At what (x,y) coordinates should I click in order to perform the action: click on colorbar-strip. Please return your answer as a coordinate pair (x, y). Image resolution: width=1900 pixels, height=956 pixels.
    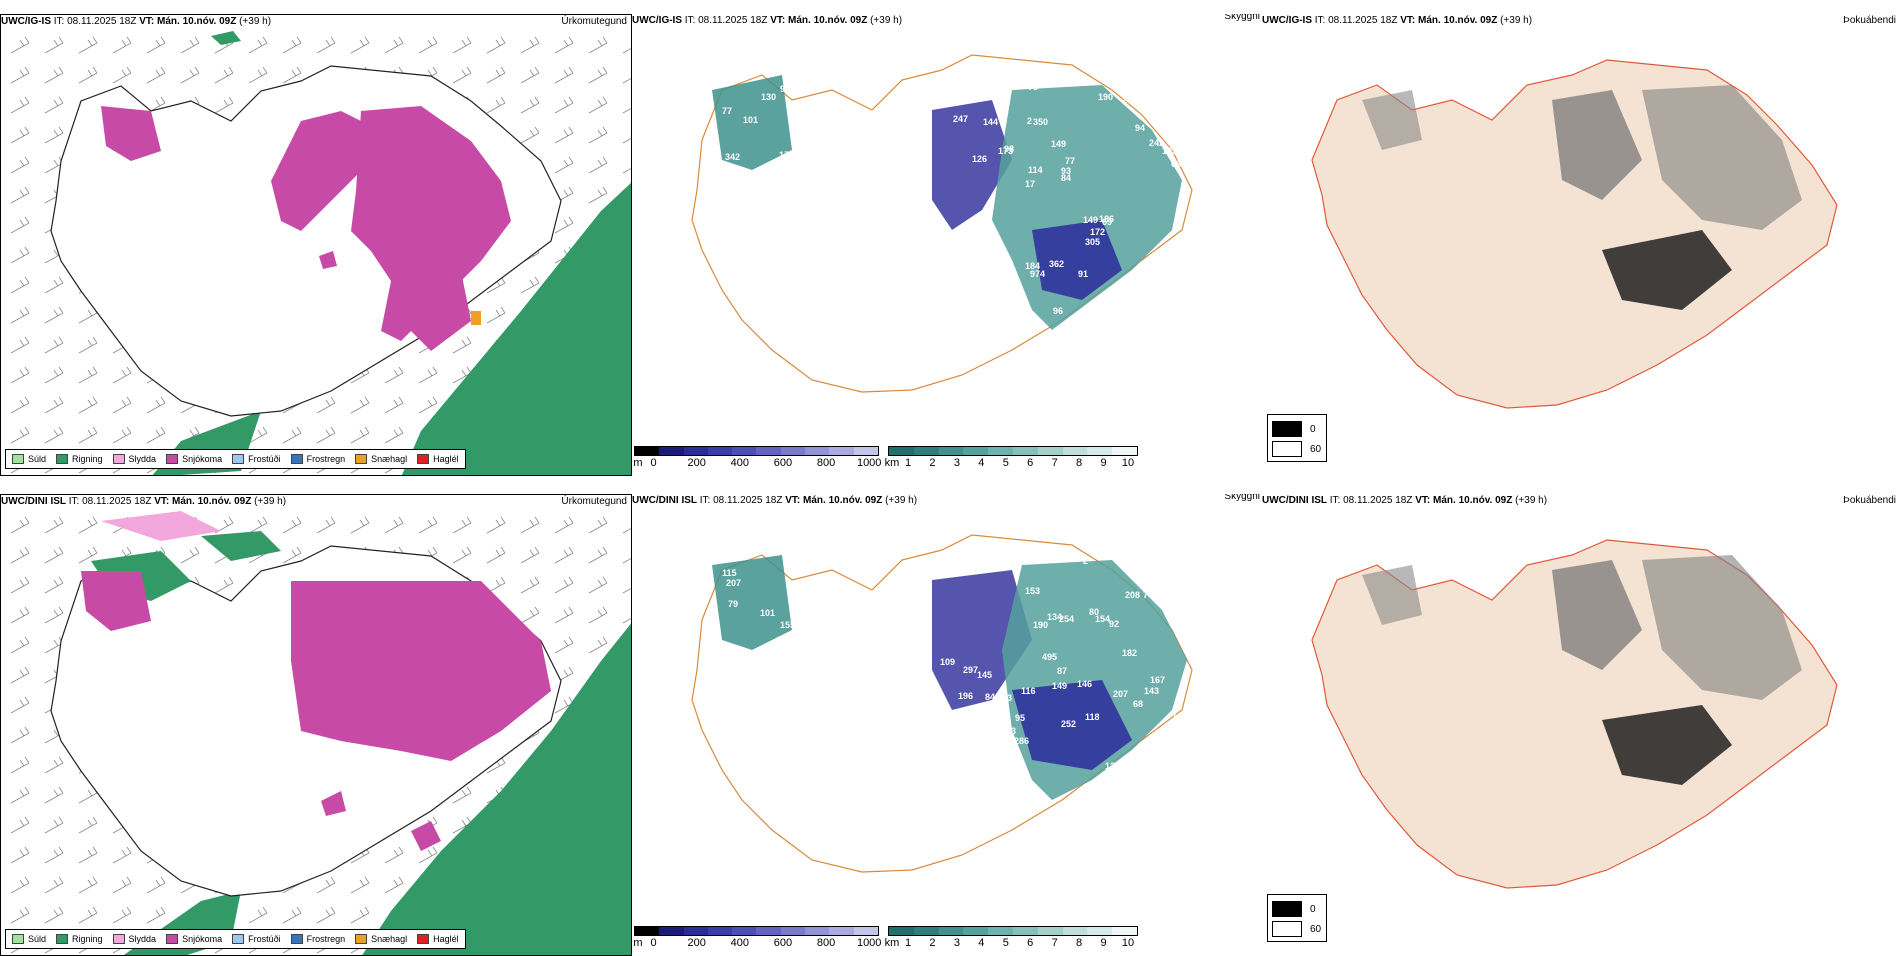
    Looking at the image, I should click on (1013, 451).